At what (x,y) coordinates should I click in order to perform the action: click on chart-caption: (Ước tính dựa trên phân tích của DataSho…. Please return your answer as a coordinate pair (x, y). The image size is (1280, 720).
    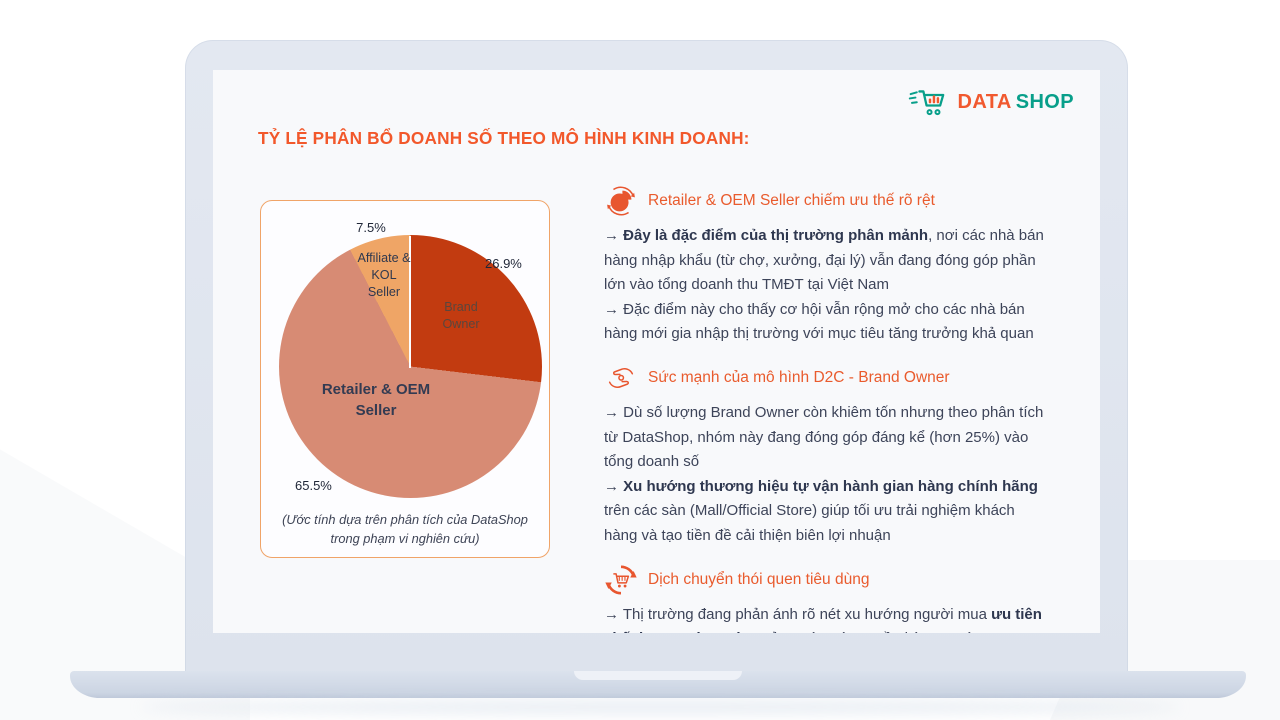
    Looking at the image, I should click on (405, 529).